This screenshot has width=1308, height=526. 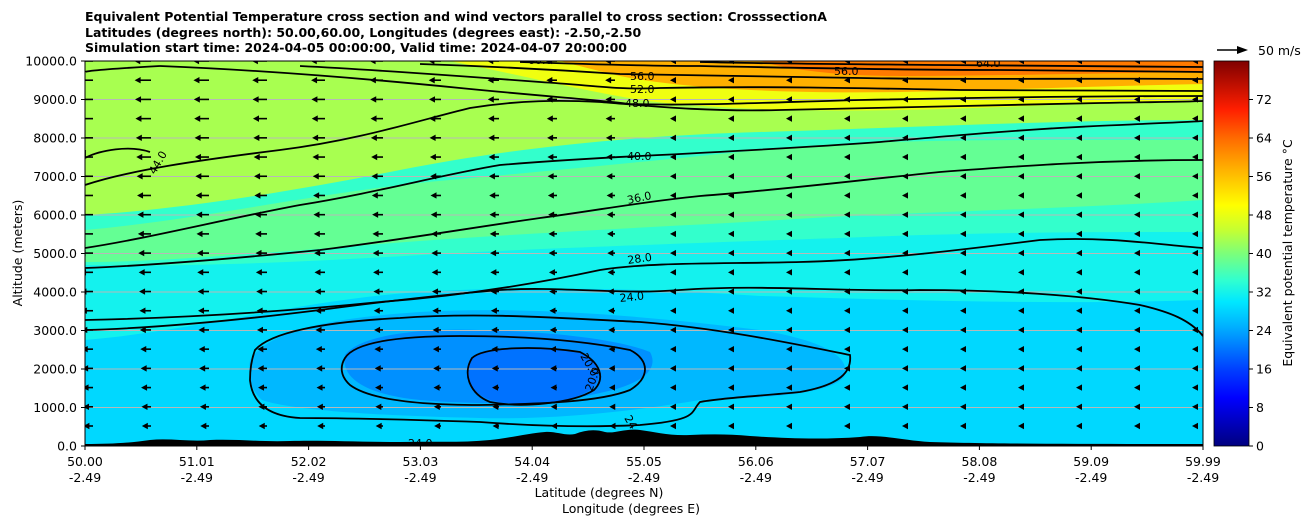 What do you see at coordinates (639, 156) in the screenshot?
I see `contour-label-40: 40.0` at bounding box center [639, 156].